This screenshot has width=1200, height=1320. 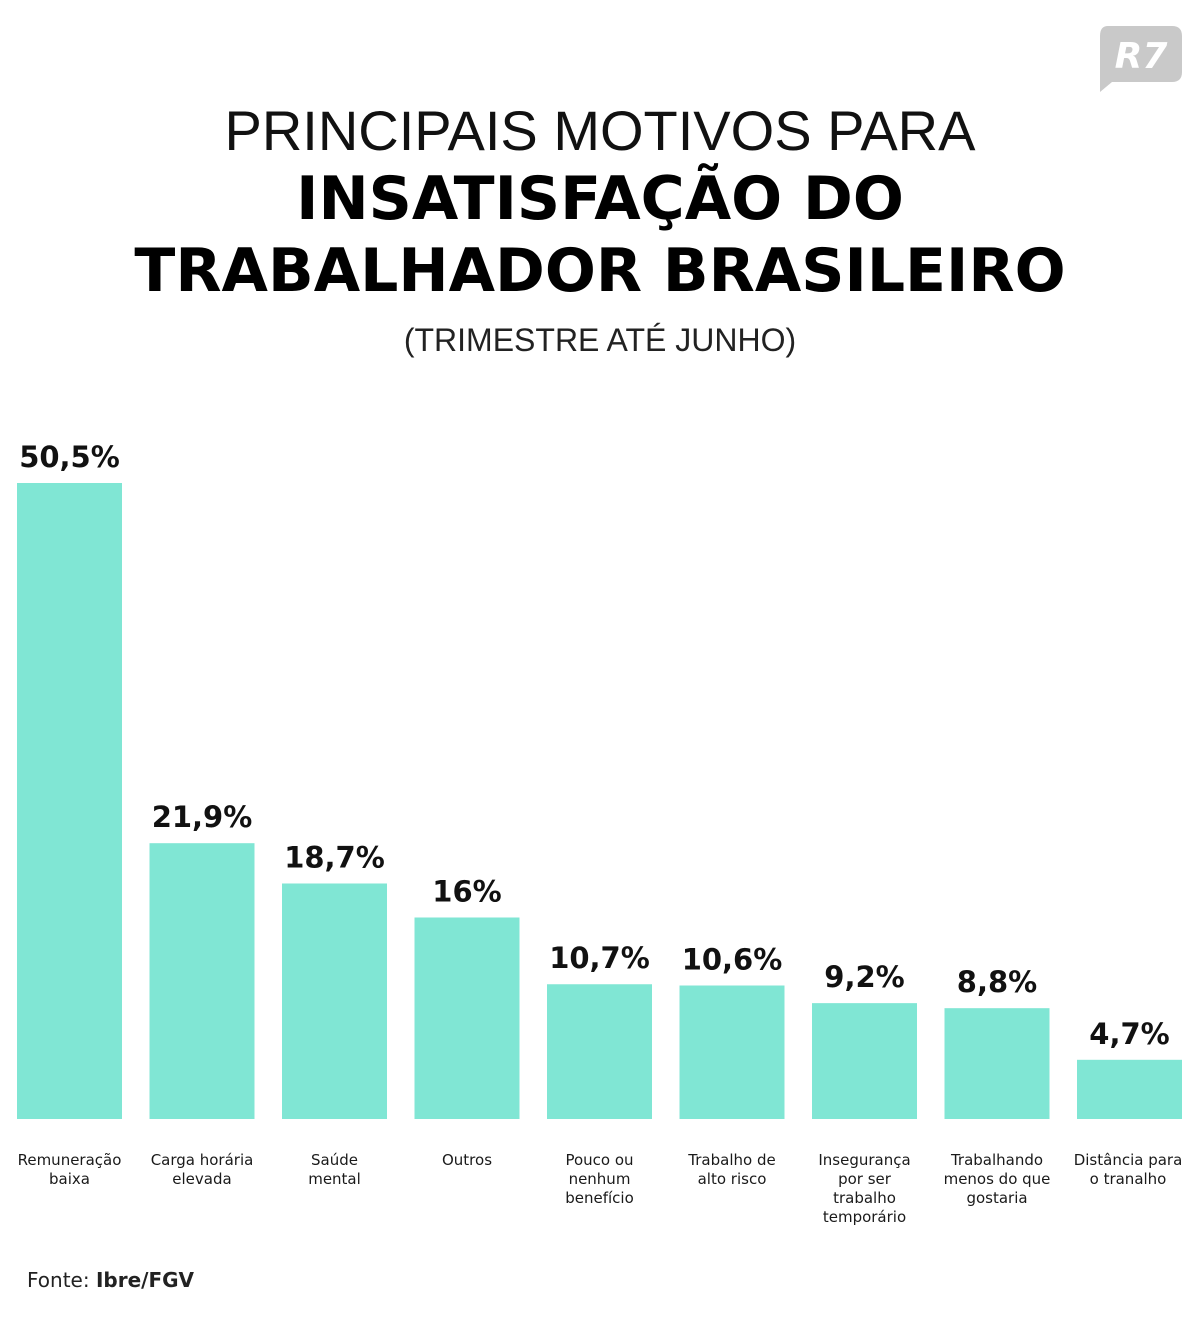 What do you see at coordinates (58, 1280) in the screenshot?
I see `source-prefix: Fonte:` at bounding box center [58, 1280].